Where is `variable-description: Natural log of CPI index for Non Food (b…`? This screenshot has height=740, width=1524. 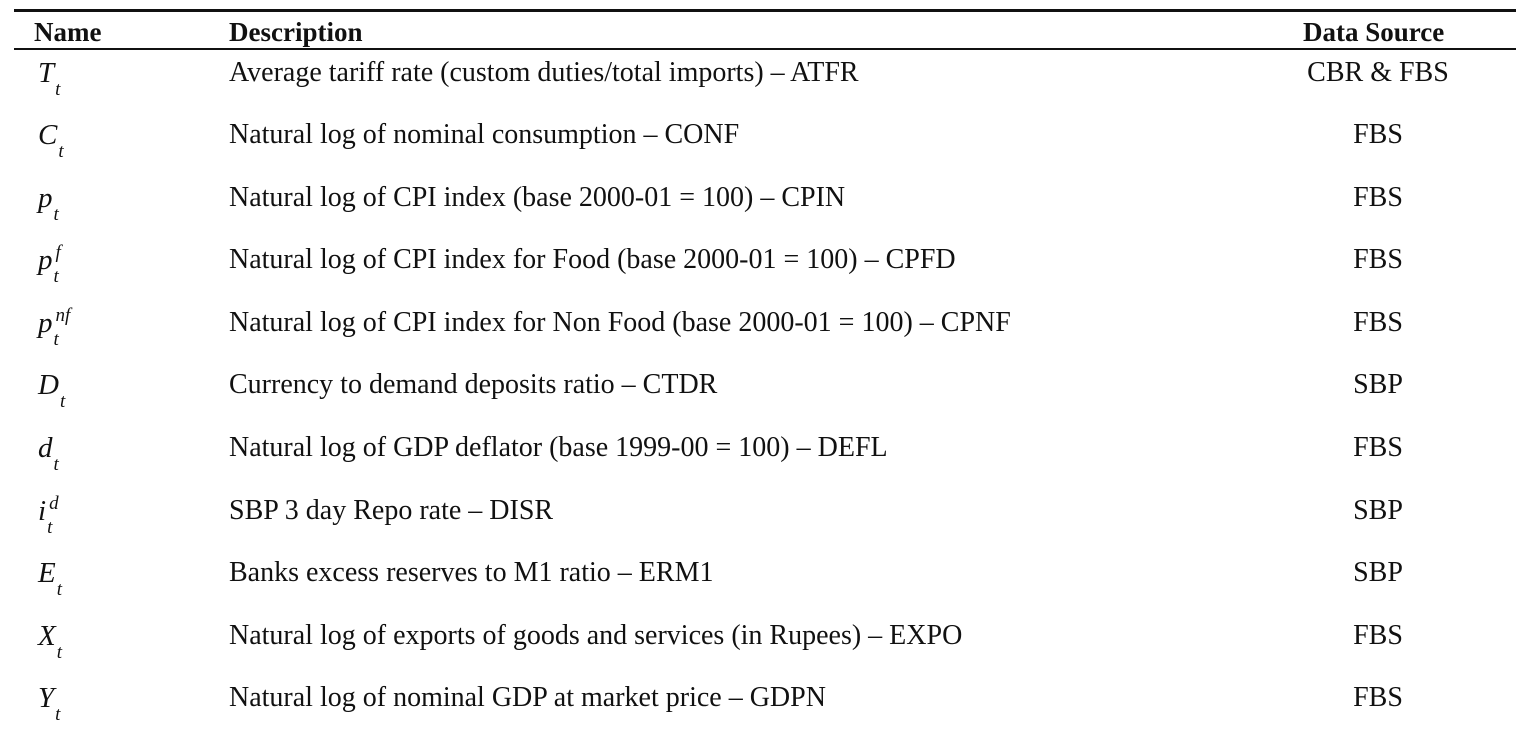 variable-description: Natural log of CPI index for Non Food (b… is located at coordinates (620, 322).